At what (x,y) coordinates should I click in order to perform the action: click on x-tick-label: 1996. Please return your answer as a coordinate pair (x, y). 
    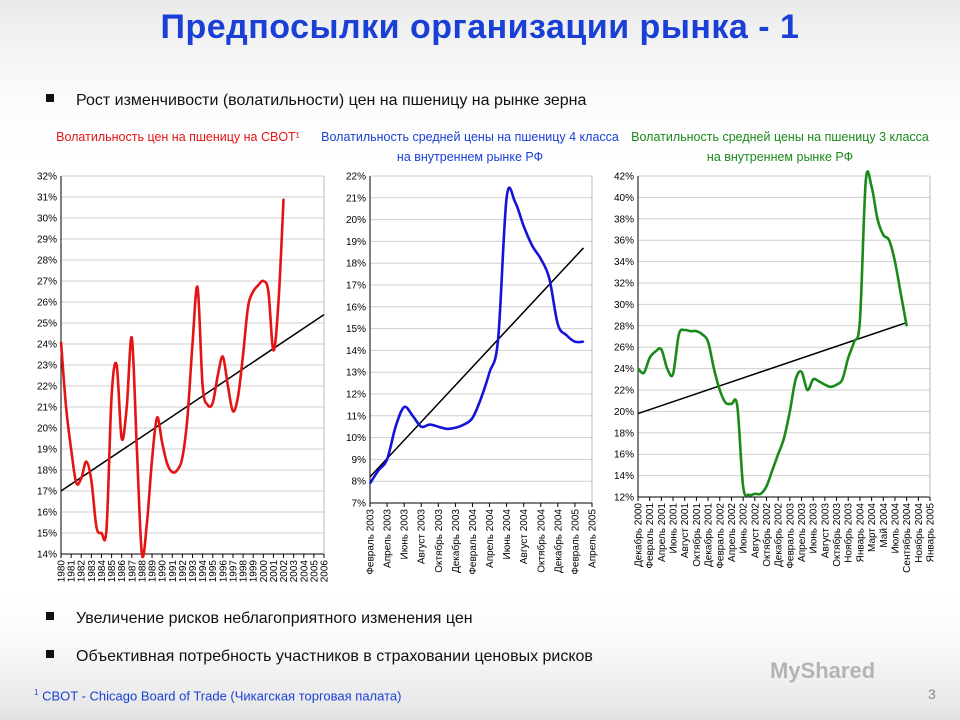
    Looking at the image, I should click on (223, 571).